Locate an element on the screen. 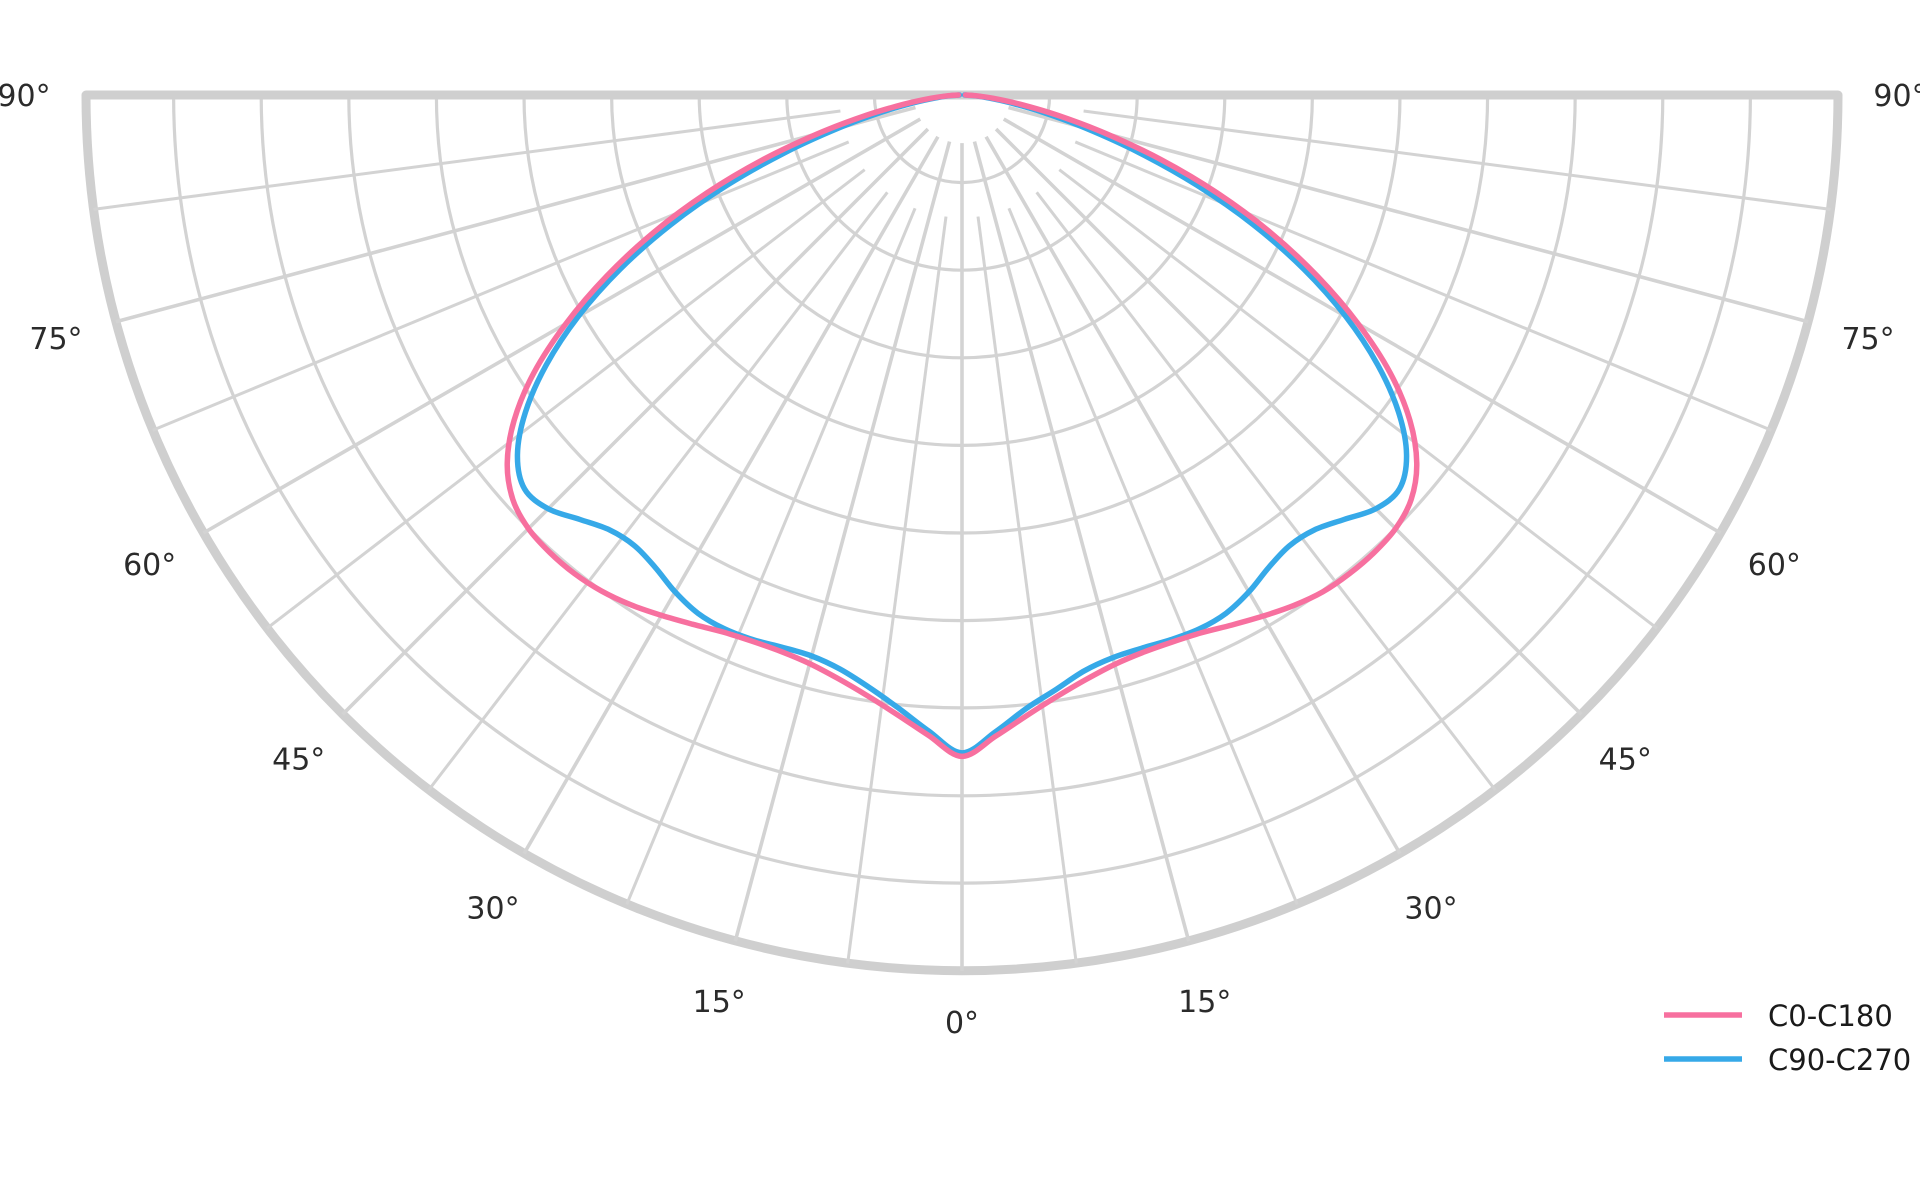  angle-label-45-right: 45° is located at coordinates (1625, 759).